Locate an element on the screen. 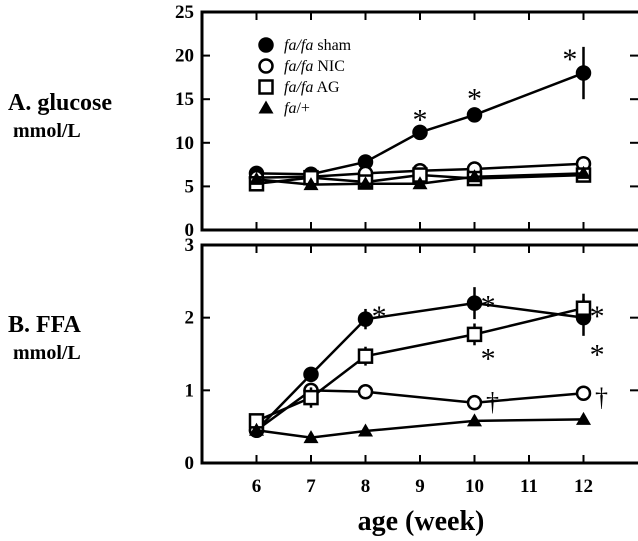 The width and height of the screenshot is (638, 541). panel-b-ytick-label-0: 0 is located at coordinates (190, 463).